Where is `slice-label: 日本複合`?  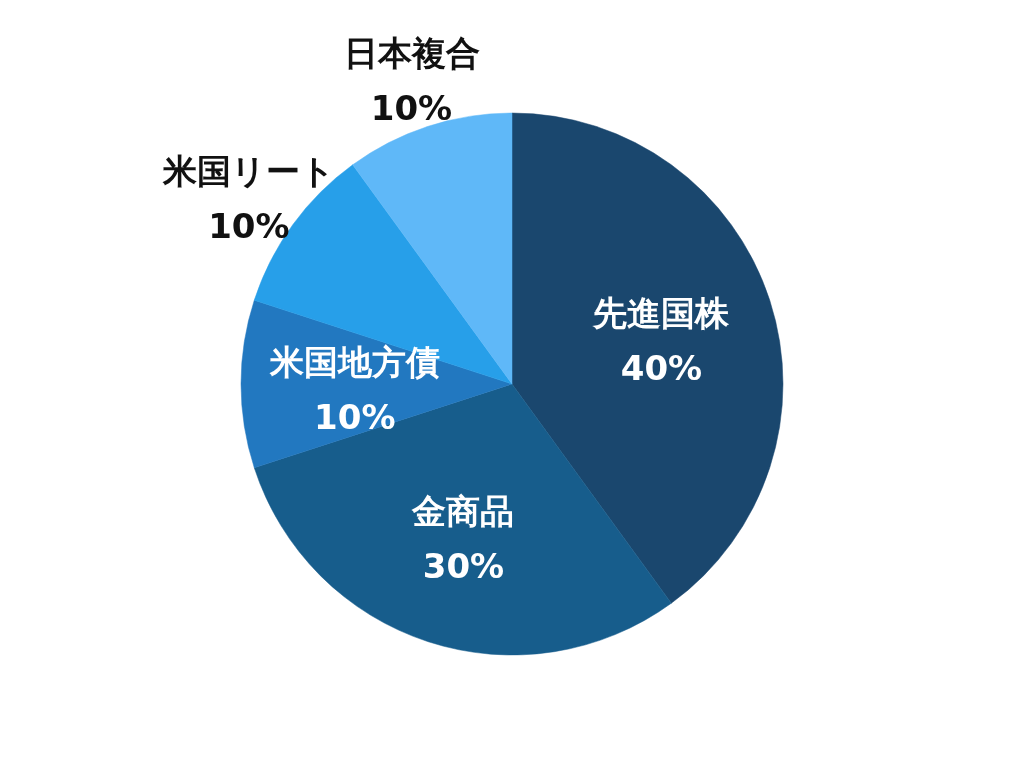
slice-label: 日本複合 is located at coordinates (411, 52).